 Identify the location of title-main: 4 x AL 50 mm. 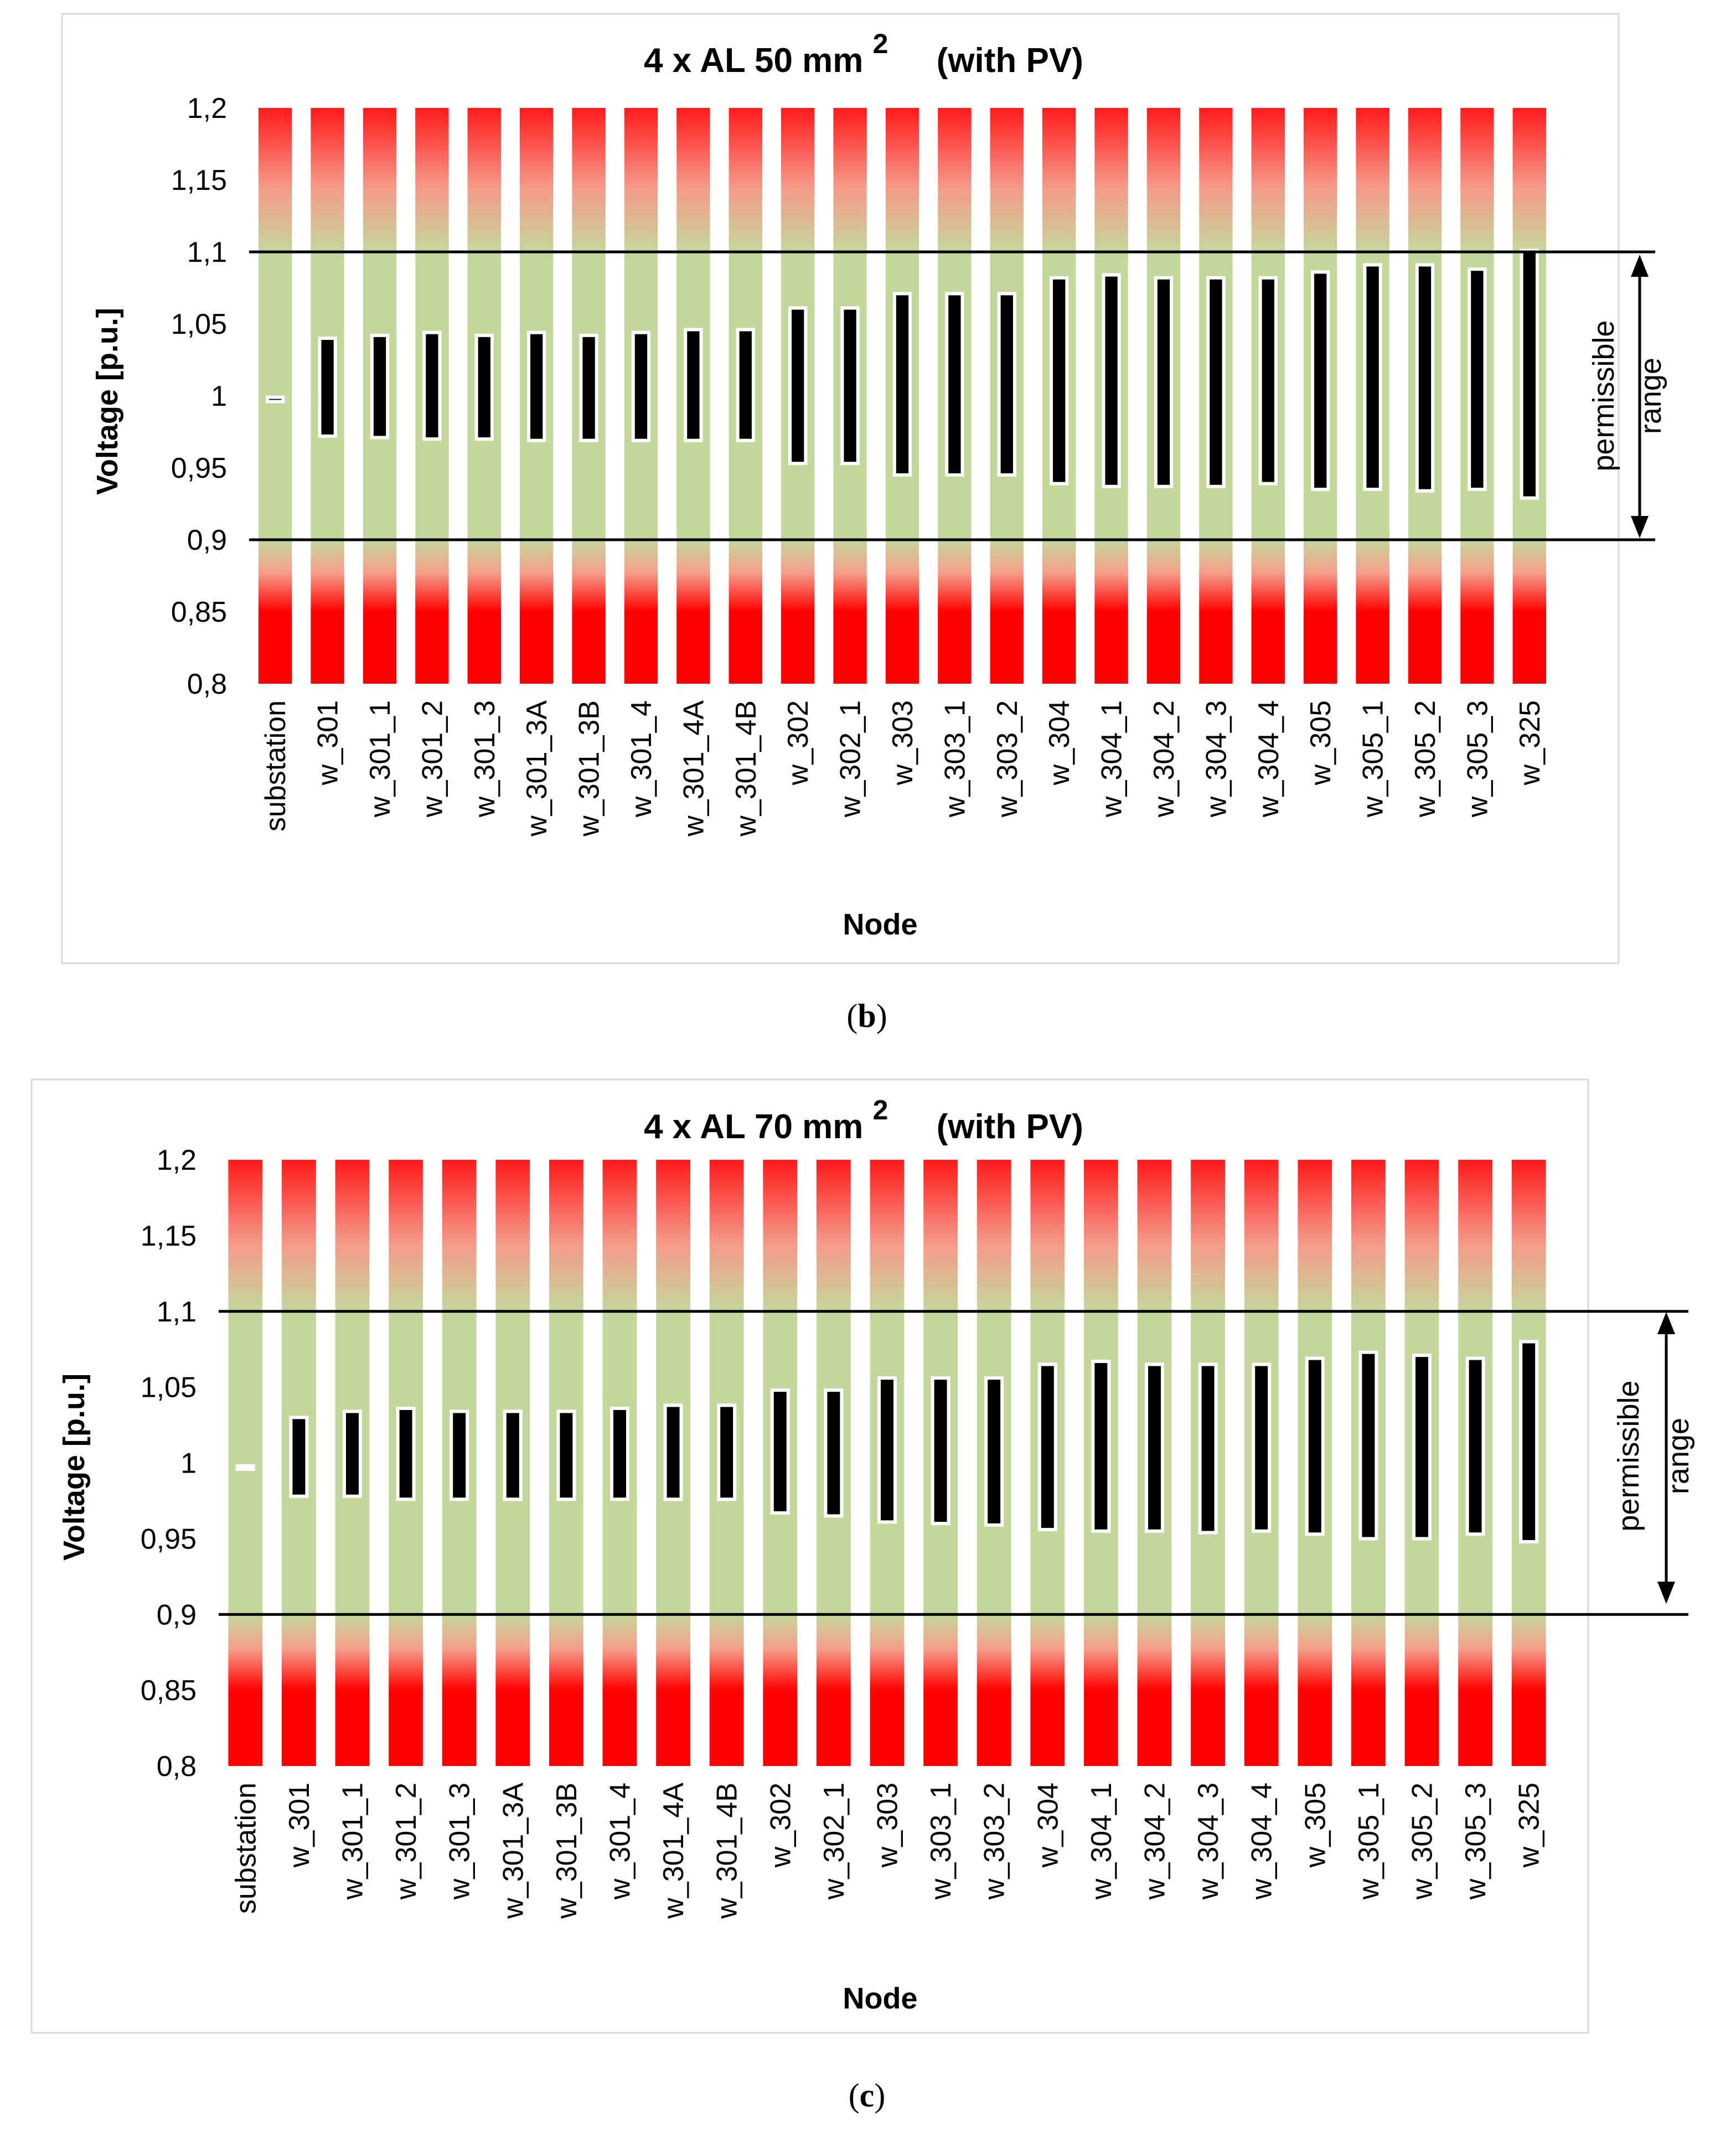
(753, 61).